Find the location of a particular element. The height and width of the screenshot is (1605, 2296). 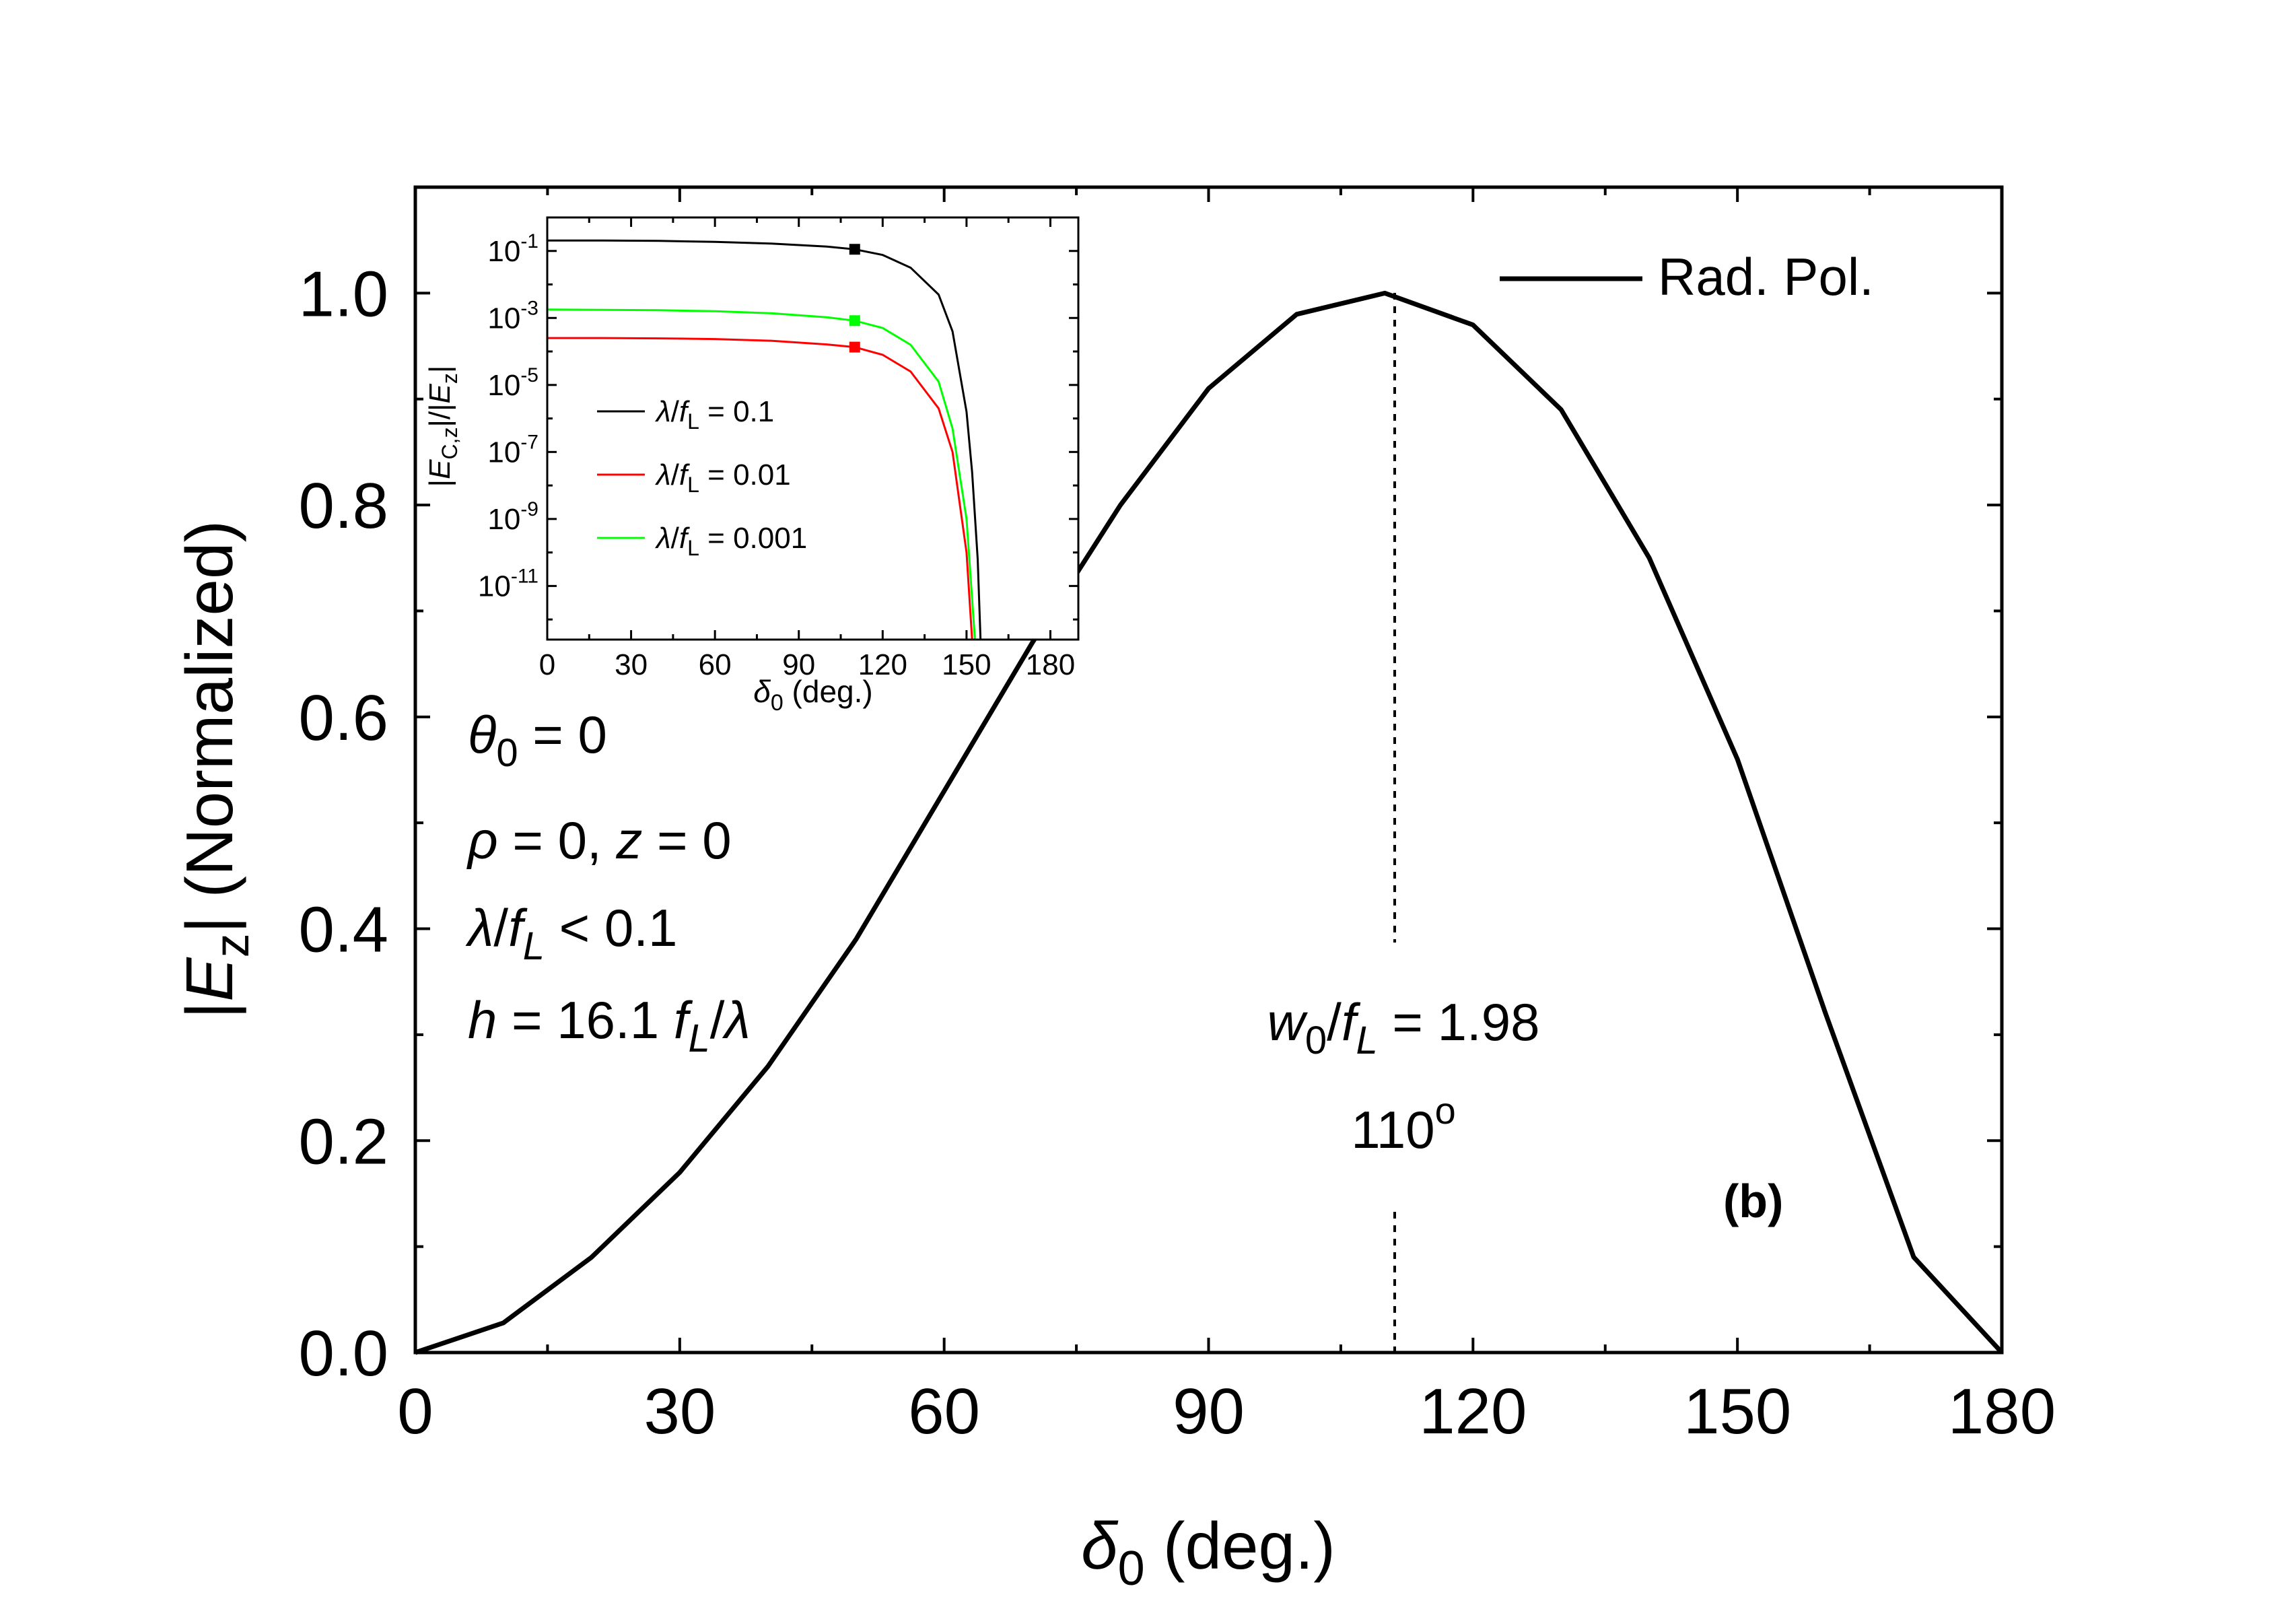

inset-y-tick-label: 10⁻⁷ is located at coordinates (512, 450).